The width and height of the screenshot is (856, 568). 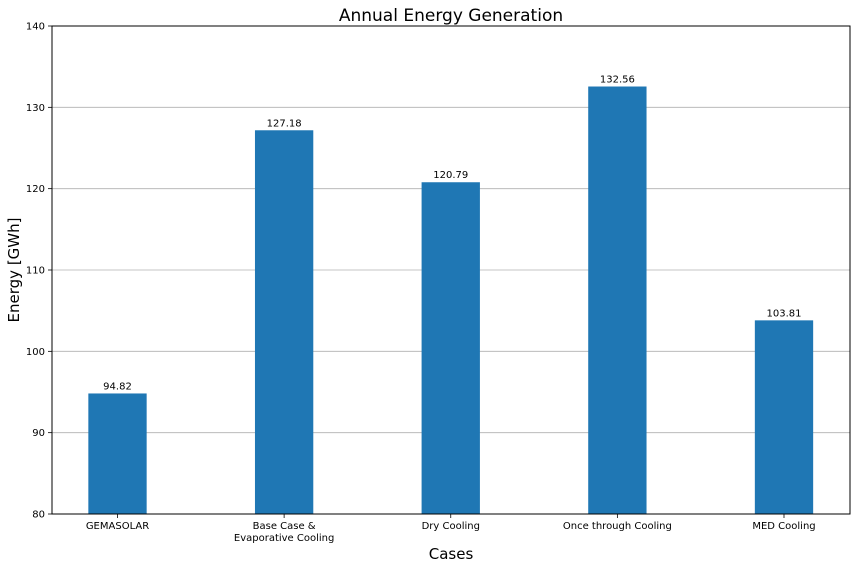 I want to click on bar-value-label: 103.81, so click(x=784, y=313).